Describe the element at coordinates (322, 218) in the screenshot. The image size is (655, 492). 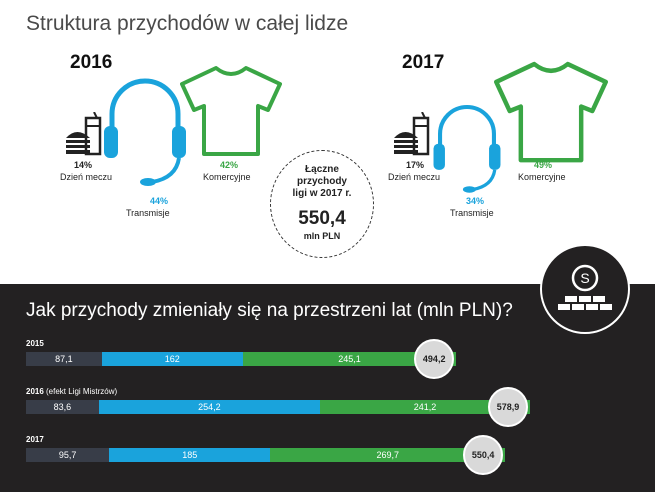
I see `total-value: 550,4` at that location.